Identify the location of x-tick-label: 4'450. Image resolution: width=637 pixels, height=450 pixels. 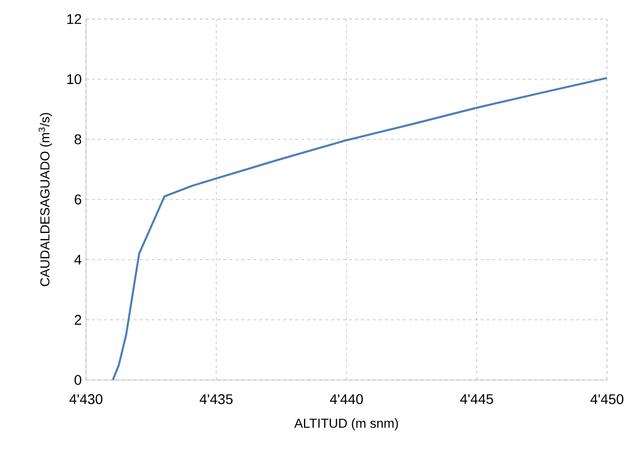
(607, 399).